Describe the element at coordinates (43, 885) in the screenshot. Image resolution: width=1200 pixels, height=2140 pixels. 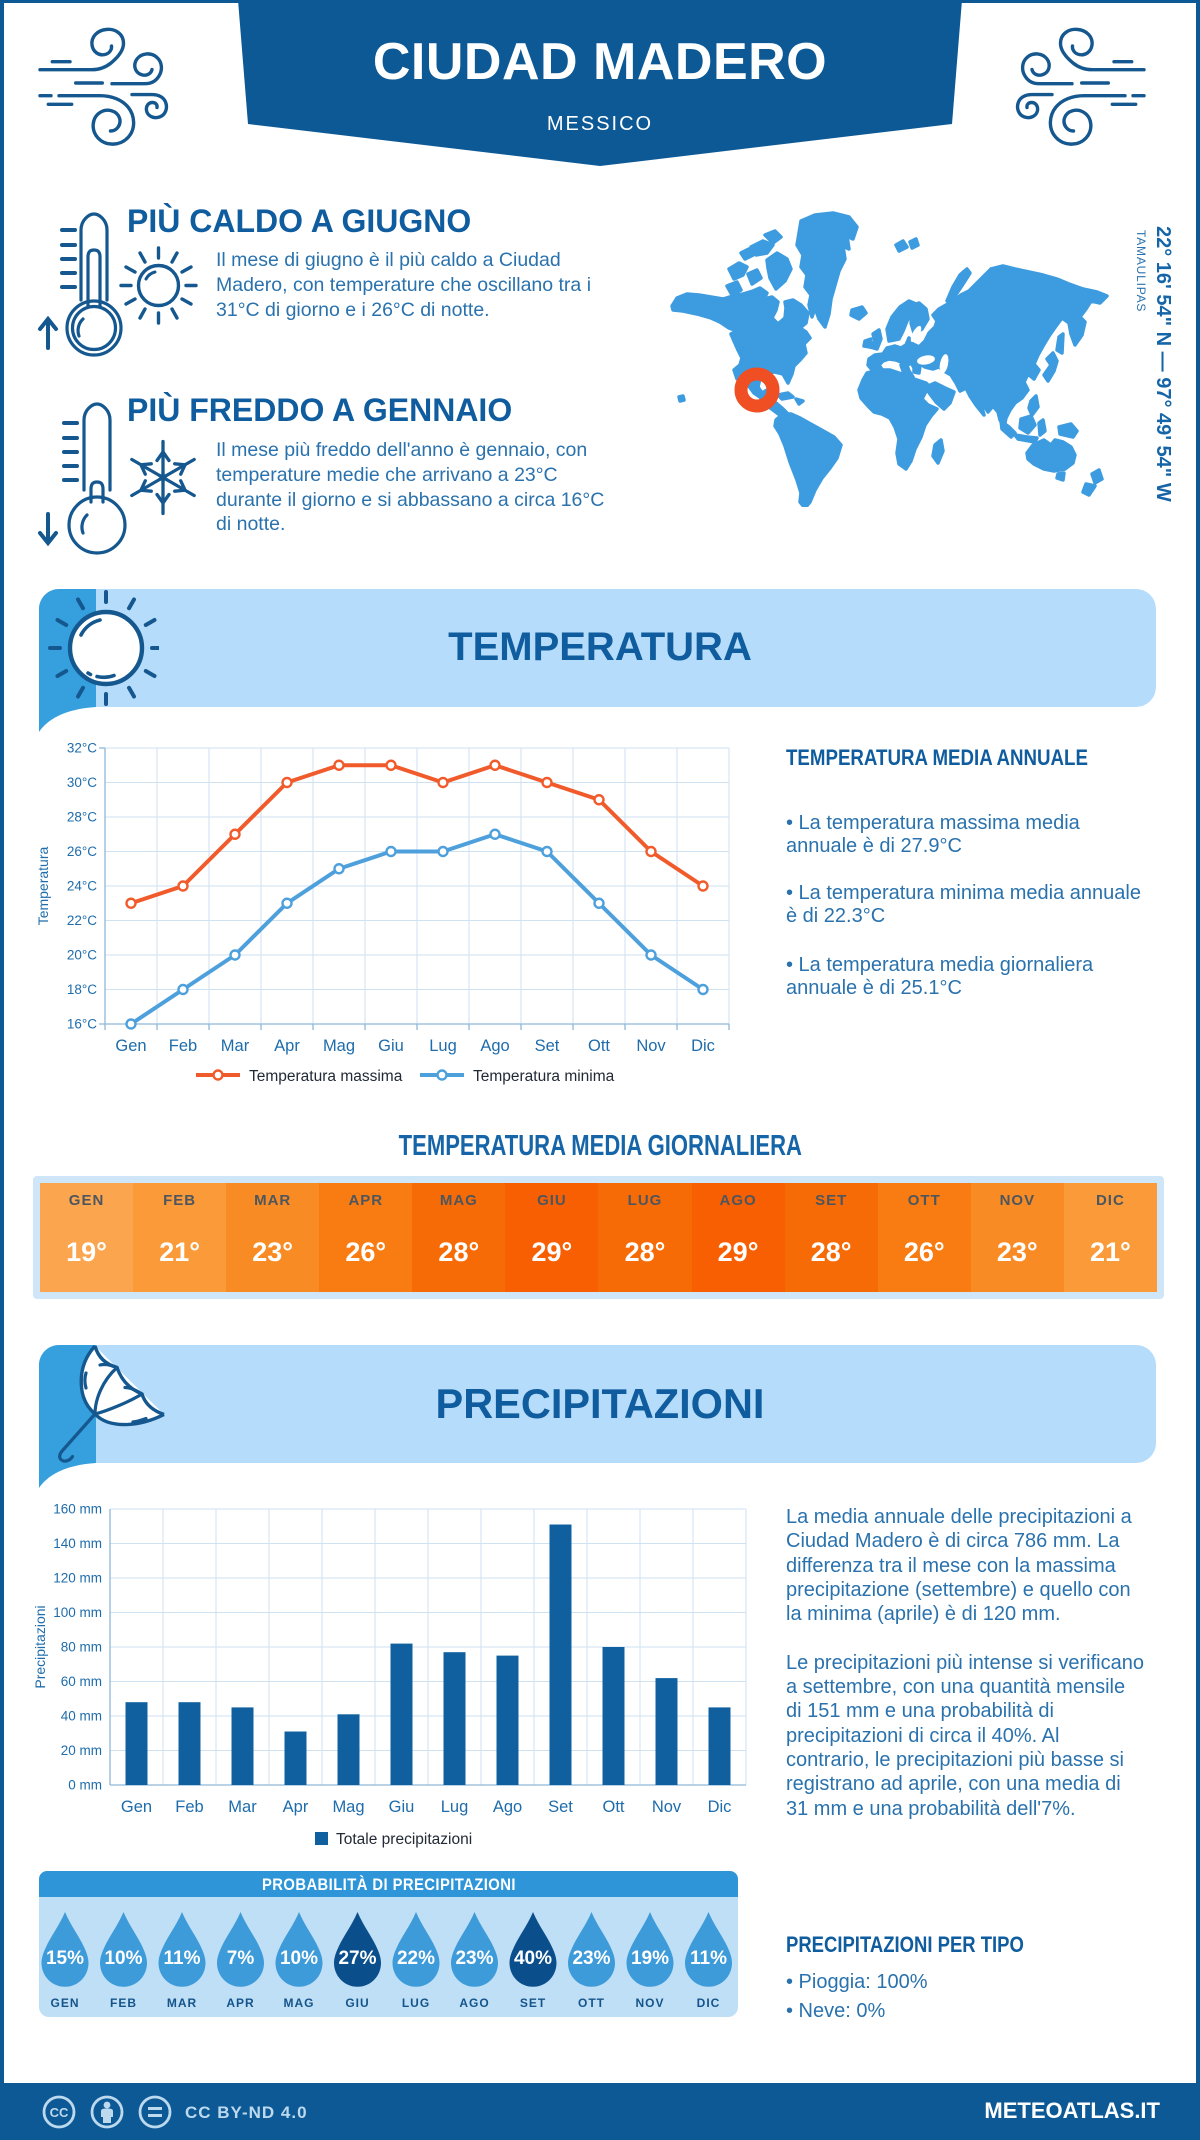
I see `svg-text: Temperatura` at that location.